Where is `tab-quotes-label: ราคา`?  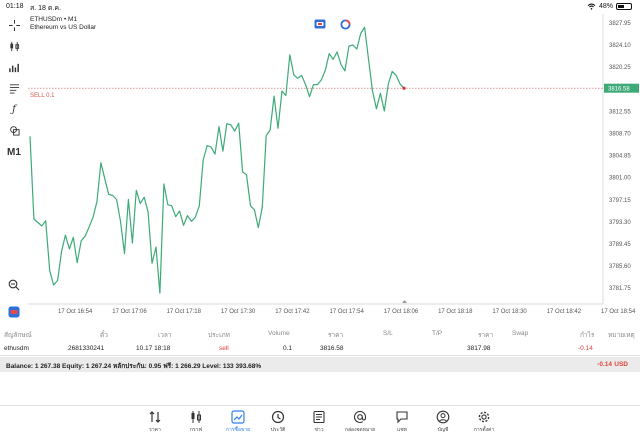
tab-quotes-label: ราคา is located at coordinates (155, 430).